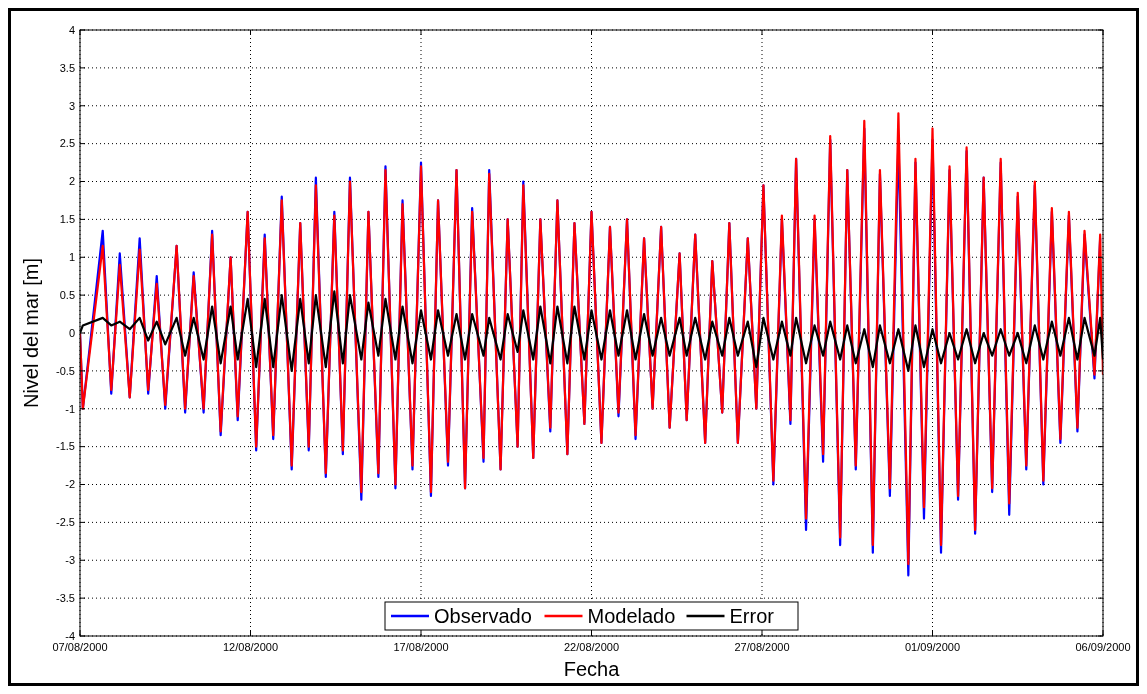  Describe the element at coordinates (80, 647) in the screenshot. I see `x-tick-label: 07/08/2000` at that location.